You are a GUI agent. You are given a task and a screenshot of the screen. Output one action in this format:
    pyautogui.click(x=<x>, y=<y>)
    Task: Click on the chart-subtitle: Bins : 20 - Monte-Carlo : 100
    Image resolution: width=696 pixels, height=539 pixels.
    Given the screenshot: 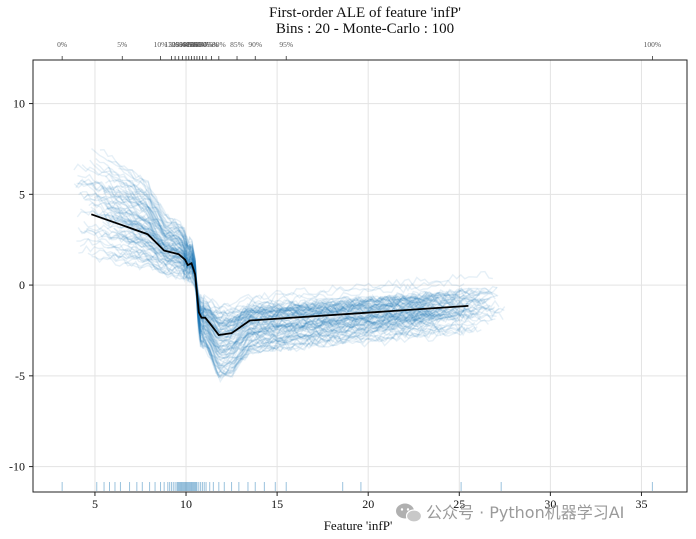 What is the action you would take?
    pyautogui.click(x=365, y=29)
    